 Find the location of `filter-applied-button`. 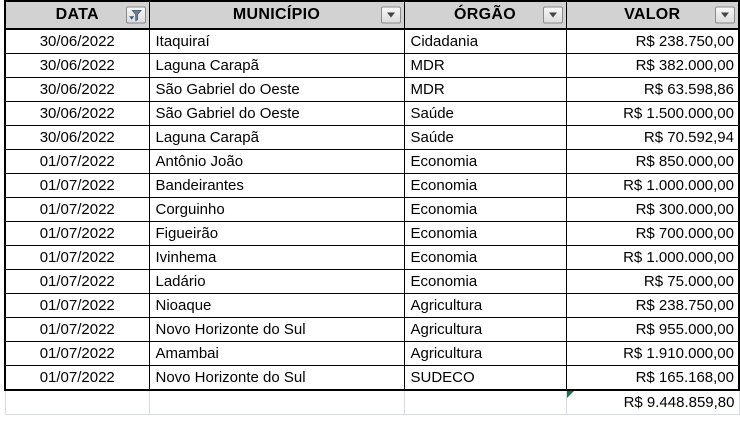

filter-applied-button is located at coordinates (135, 15).